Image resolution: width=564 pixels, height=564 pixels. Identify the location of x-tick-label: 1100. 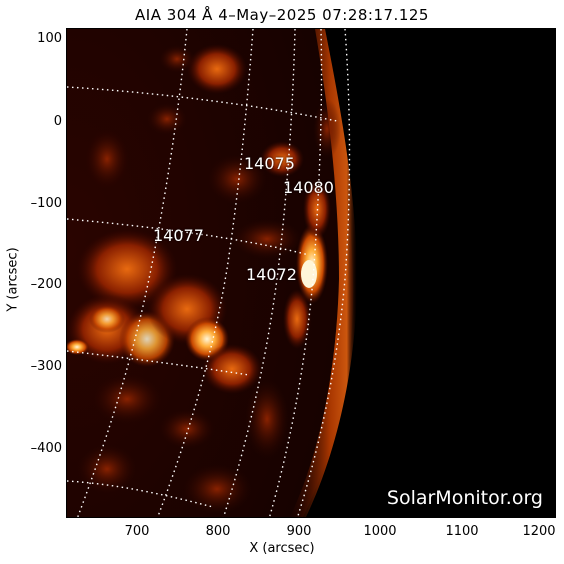
(462, 531).